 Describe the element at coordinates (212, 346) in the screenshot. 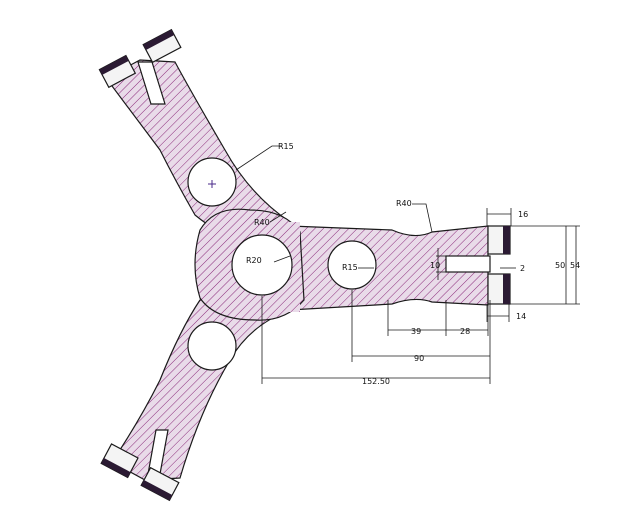

I see `hole-lower-left` at that location.